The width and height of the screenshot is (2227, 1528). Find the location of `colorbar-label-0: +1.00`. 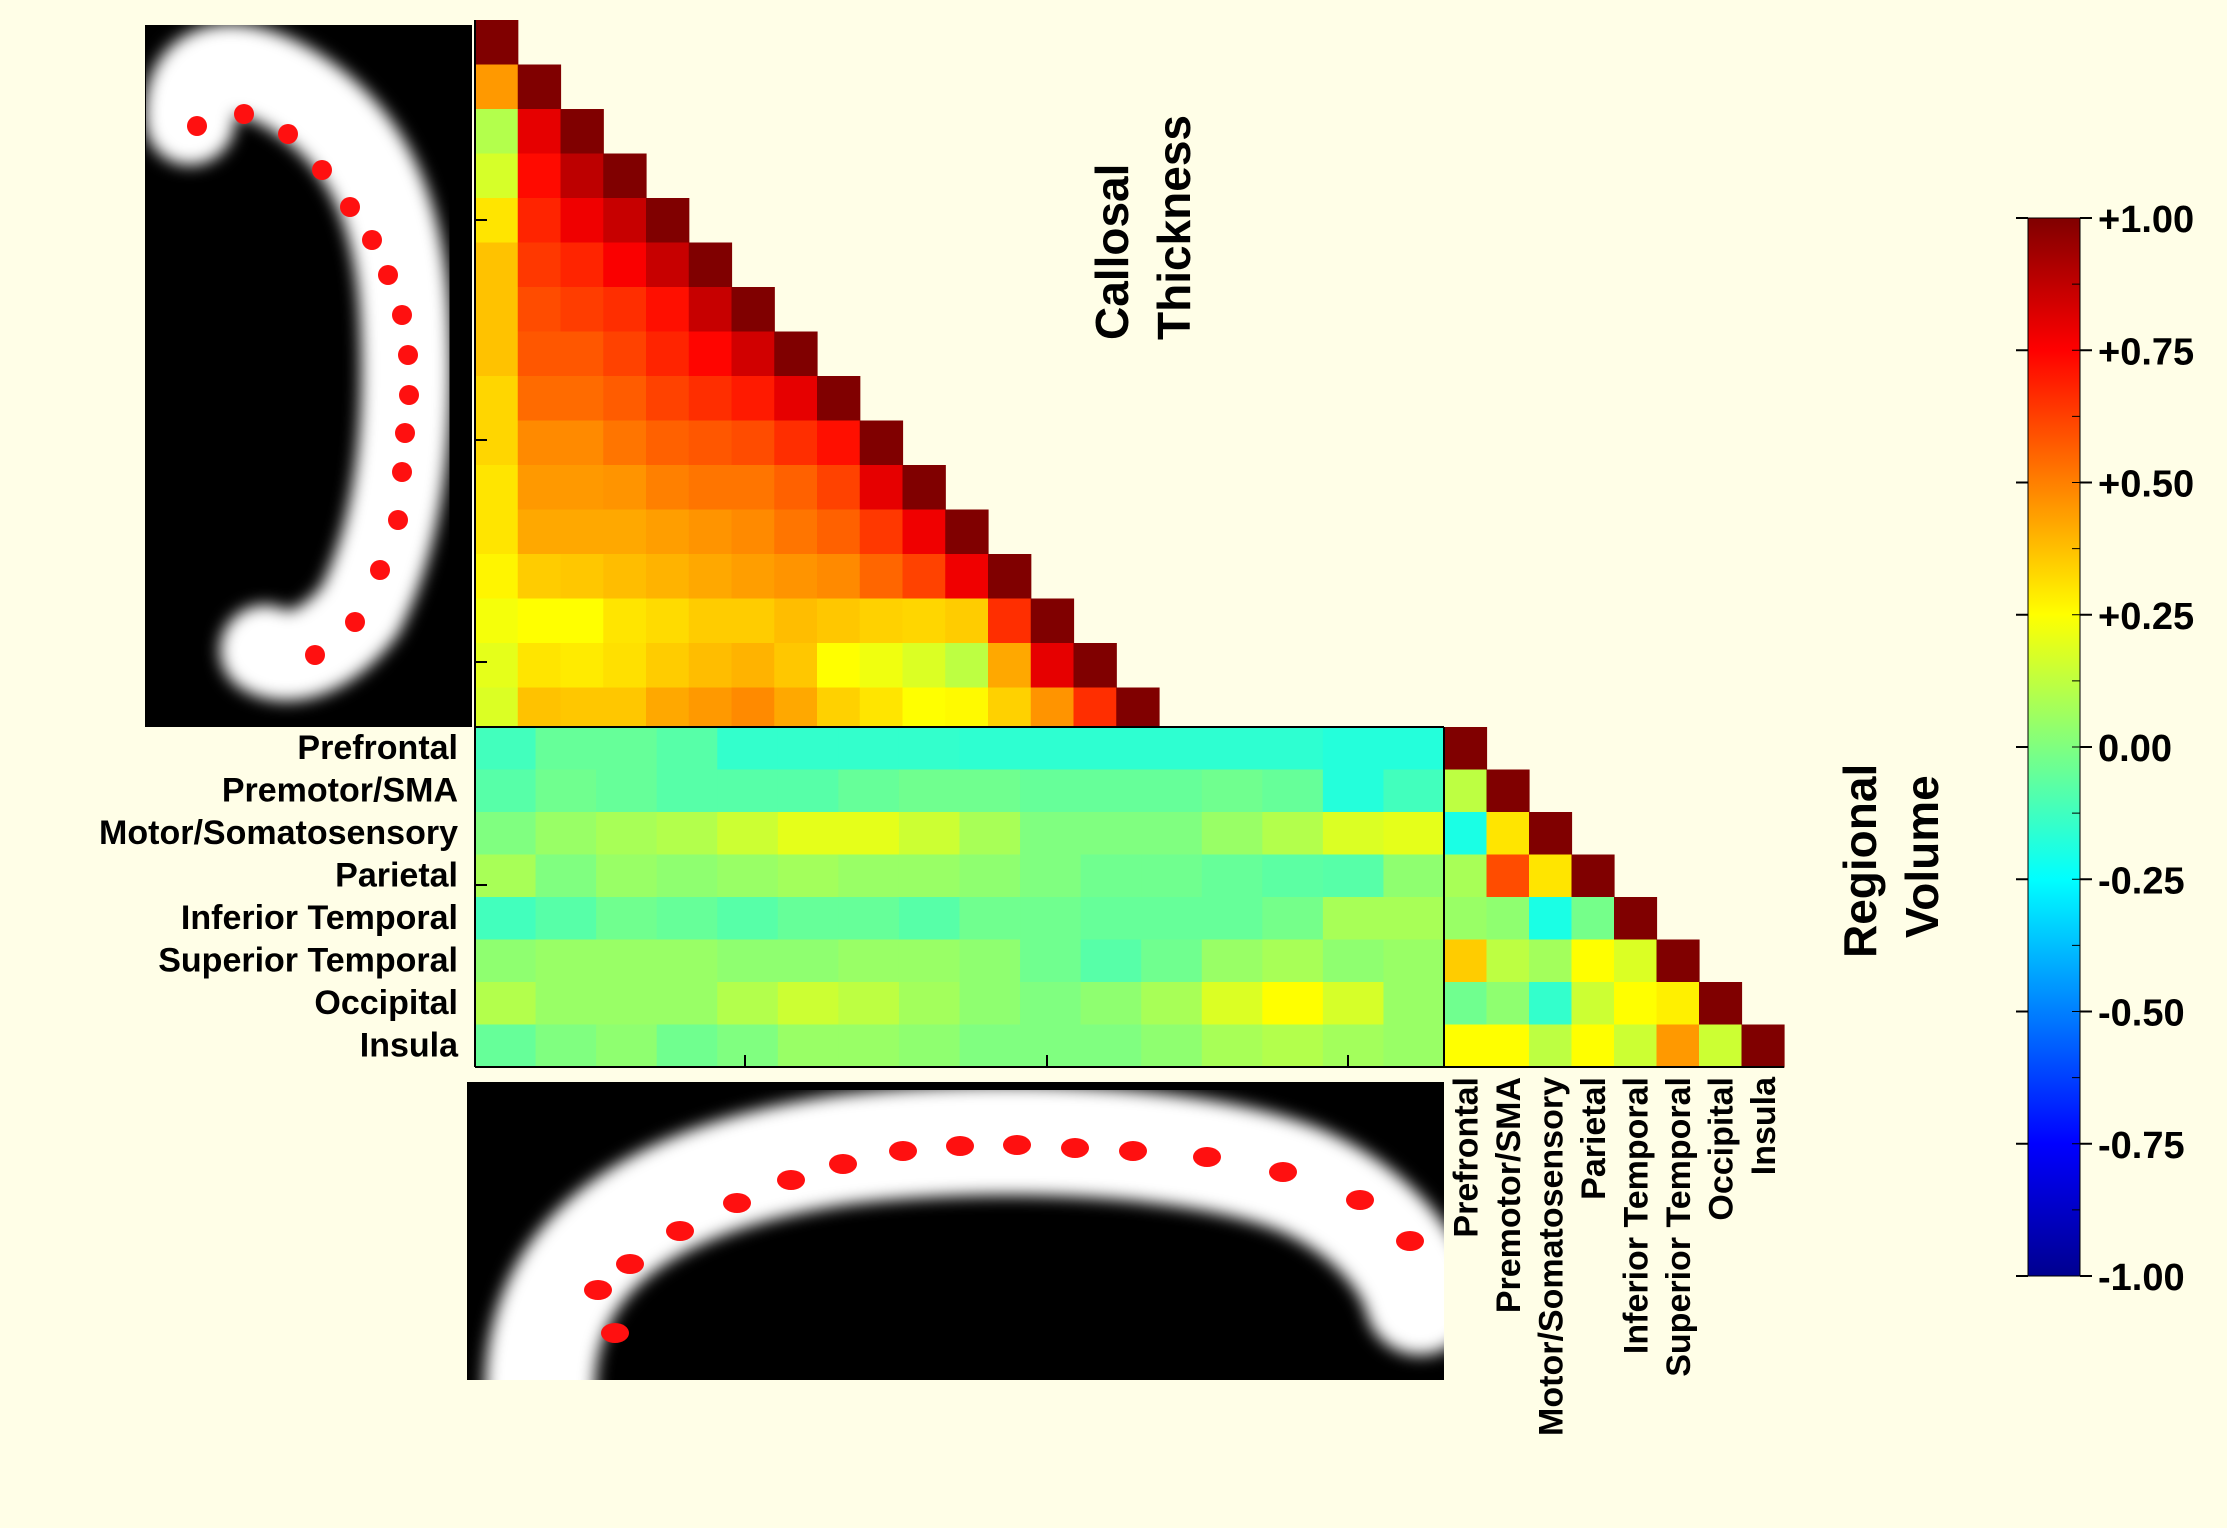

colorbar-label-0: +1.00 is located at coordinates (2146, 220).